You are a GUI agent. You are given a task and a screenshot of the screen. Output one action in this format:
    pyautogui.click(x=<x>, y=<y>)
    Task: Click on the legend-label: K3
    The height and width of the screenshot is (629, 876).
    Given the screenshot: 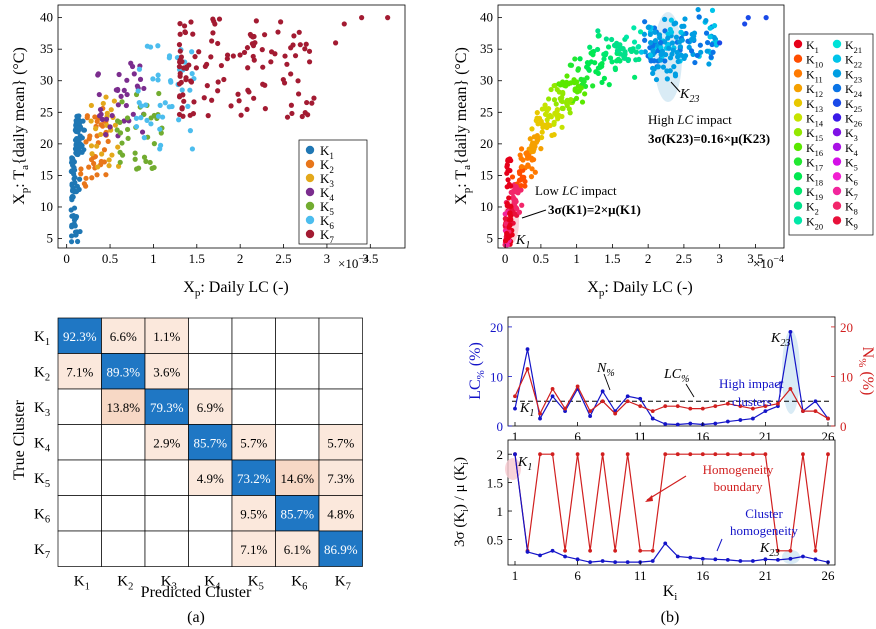 What is the action you would take?
    pyautogui.click(x=851, y=134)
    